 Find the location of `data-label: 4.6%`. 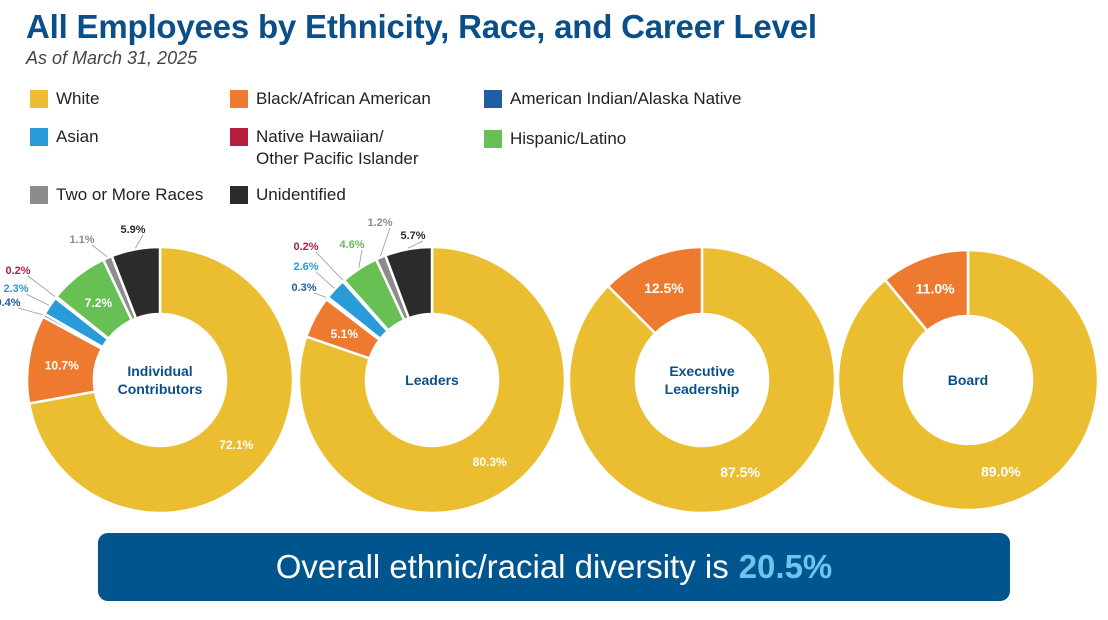

data-label: 4.6% is located at coordinates (351, 245).